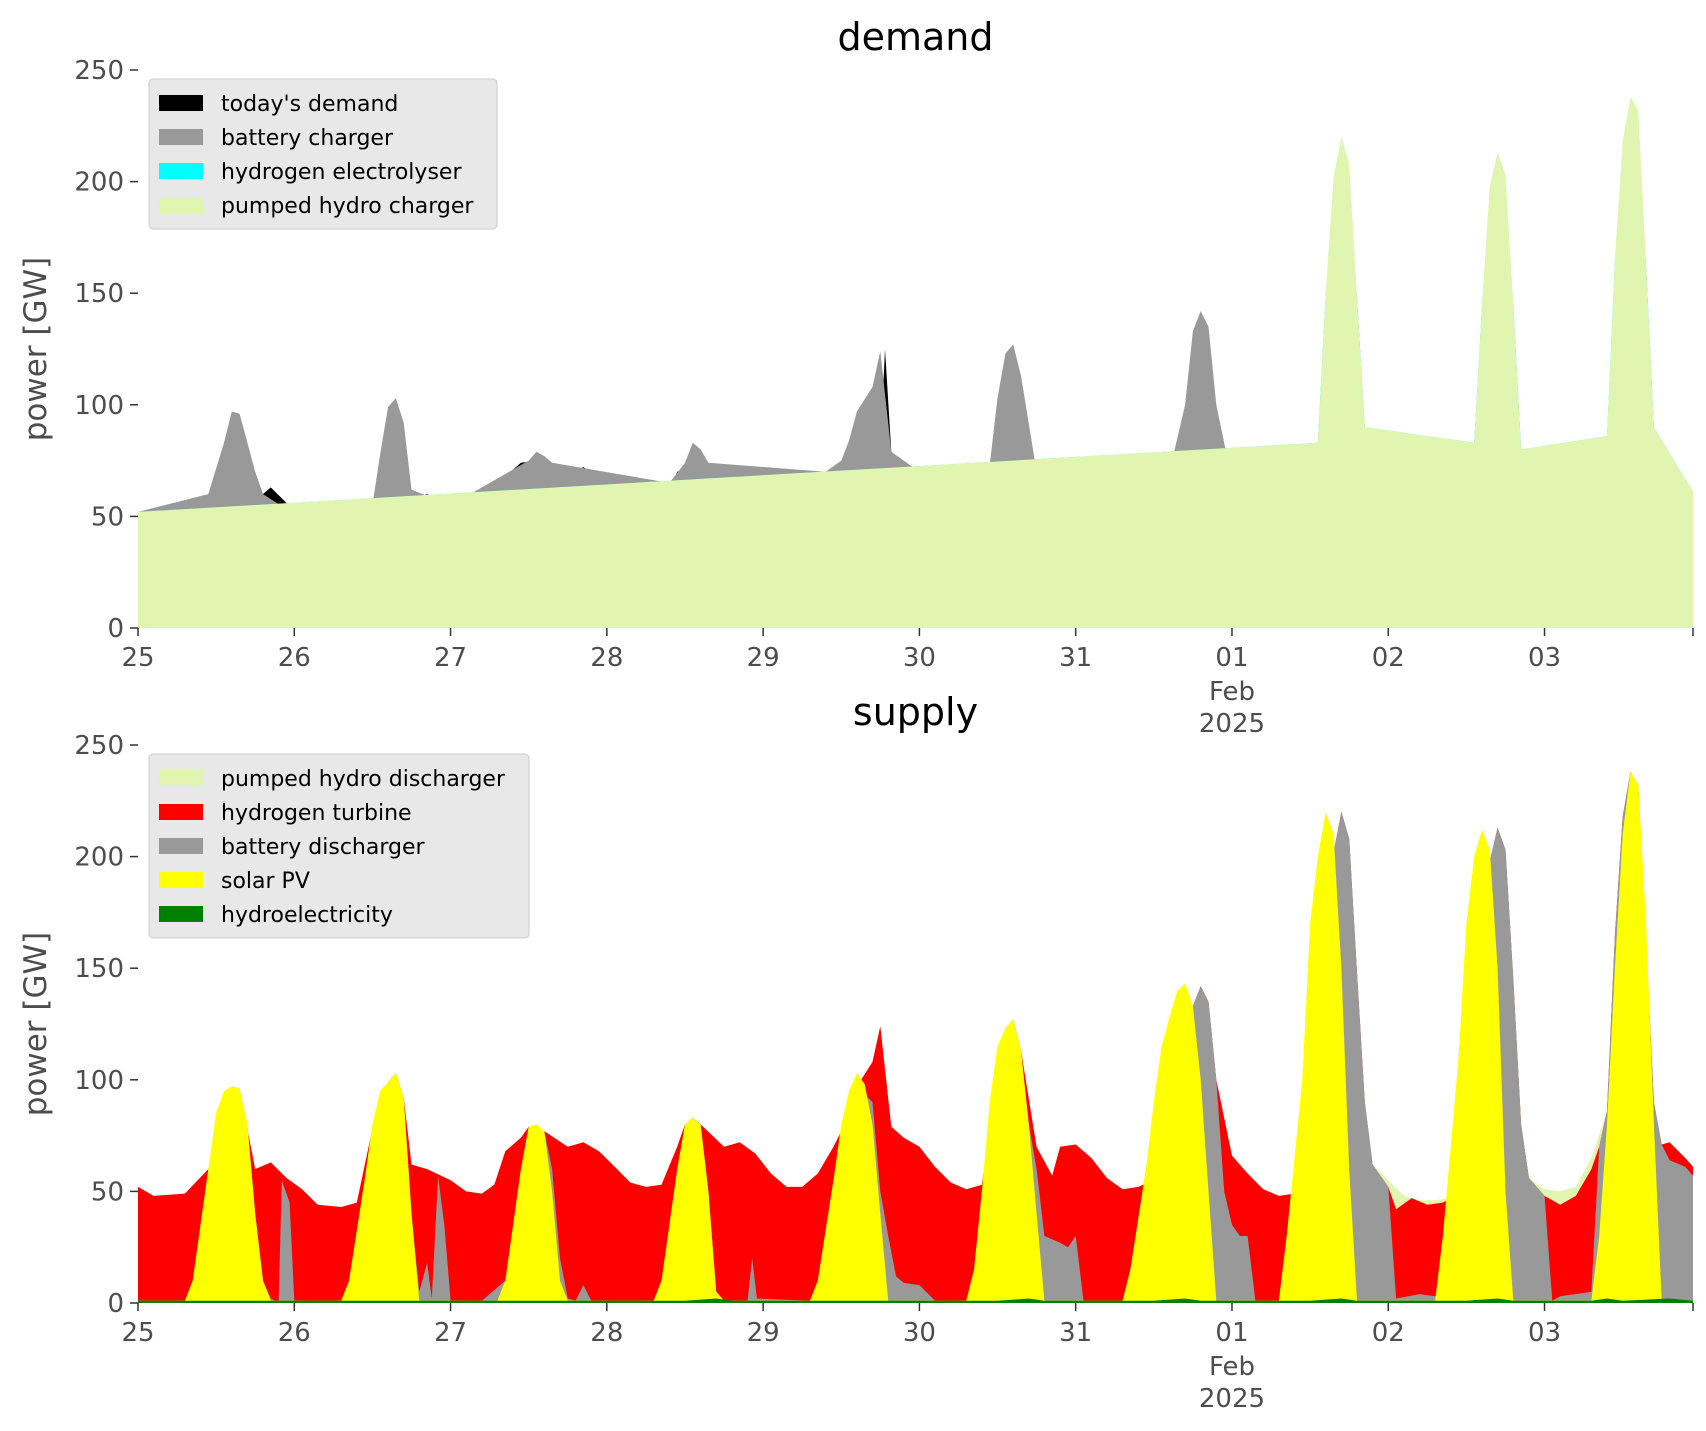 This screenshot has width=1706, height=1431. Describe the element at coordinates (307, 138) in the screenshot. I see `legend-label: battery charger` at that location.